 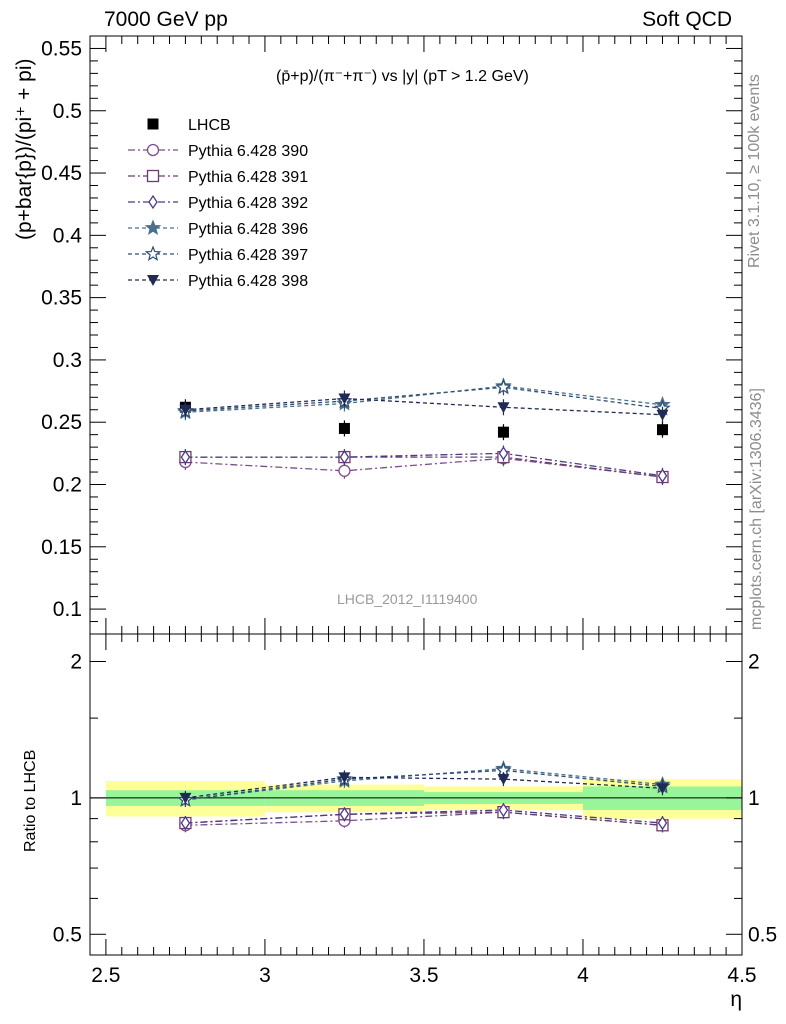 I want to click on analysis-id-label: LHCB_2012_I1119400, so click(x=407, y=599).